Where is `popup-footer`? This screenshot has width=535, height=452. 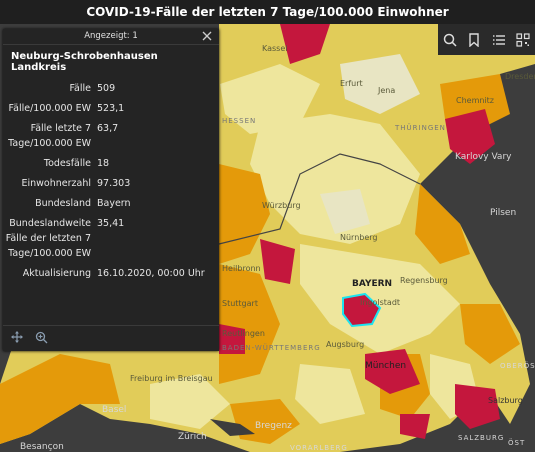
popup-footer is located at coordinates (111, 338).